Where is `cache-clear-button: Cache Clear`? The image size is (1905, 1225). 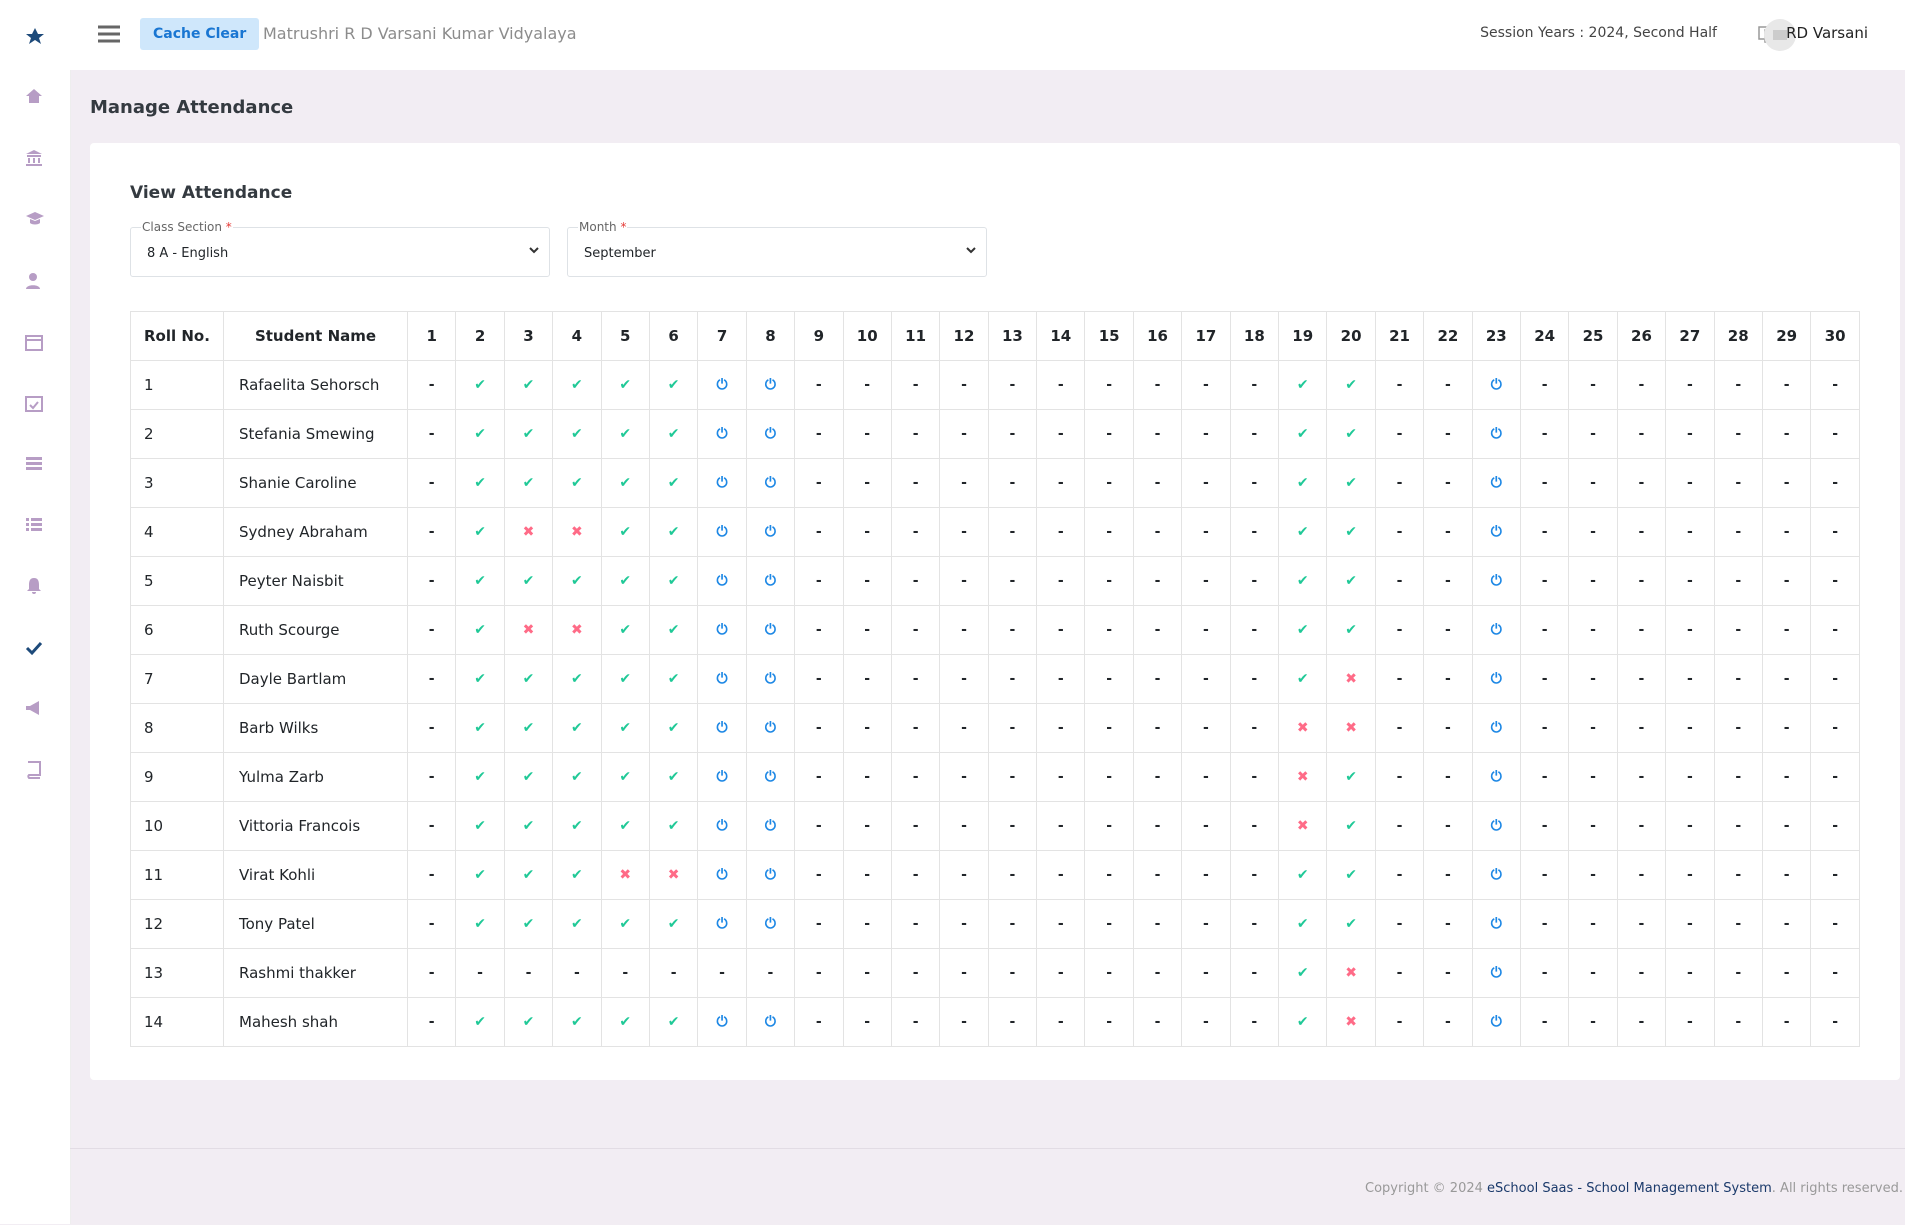
cache-clear-button: Cache Clear is located at coordinates (200, 34).